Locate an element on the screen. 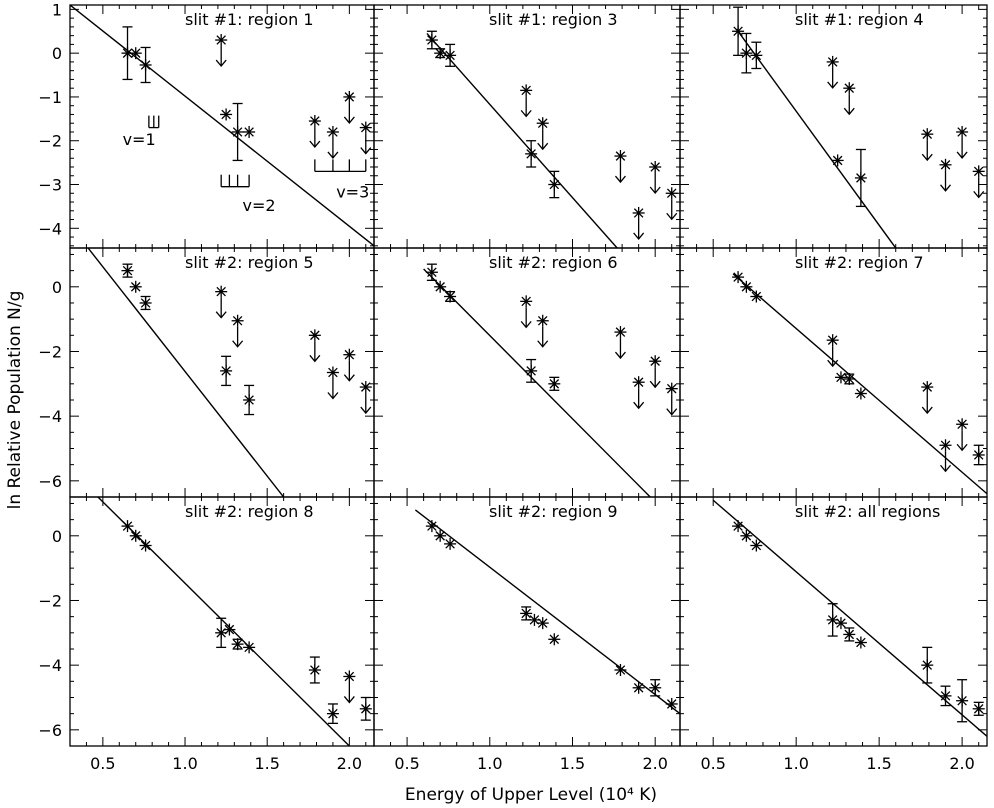  panel-1: 1 0 −1 −2 −3 −4 slit #1: region 1 v=1 v=2 v=3 is located at coordinates (206, 124).